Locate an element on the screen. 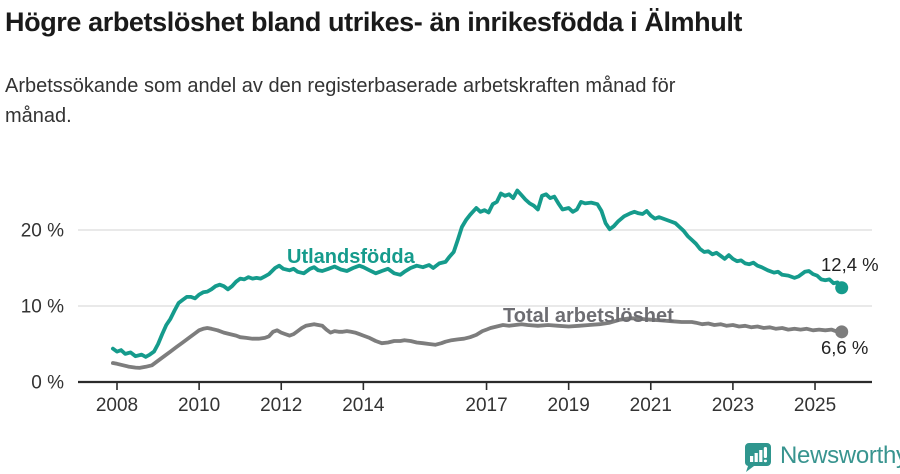 The image size is (900, 474). x-tick-label-2019: 2019 is located at coordinates (569, 405).